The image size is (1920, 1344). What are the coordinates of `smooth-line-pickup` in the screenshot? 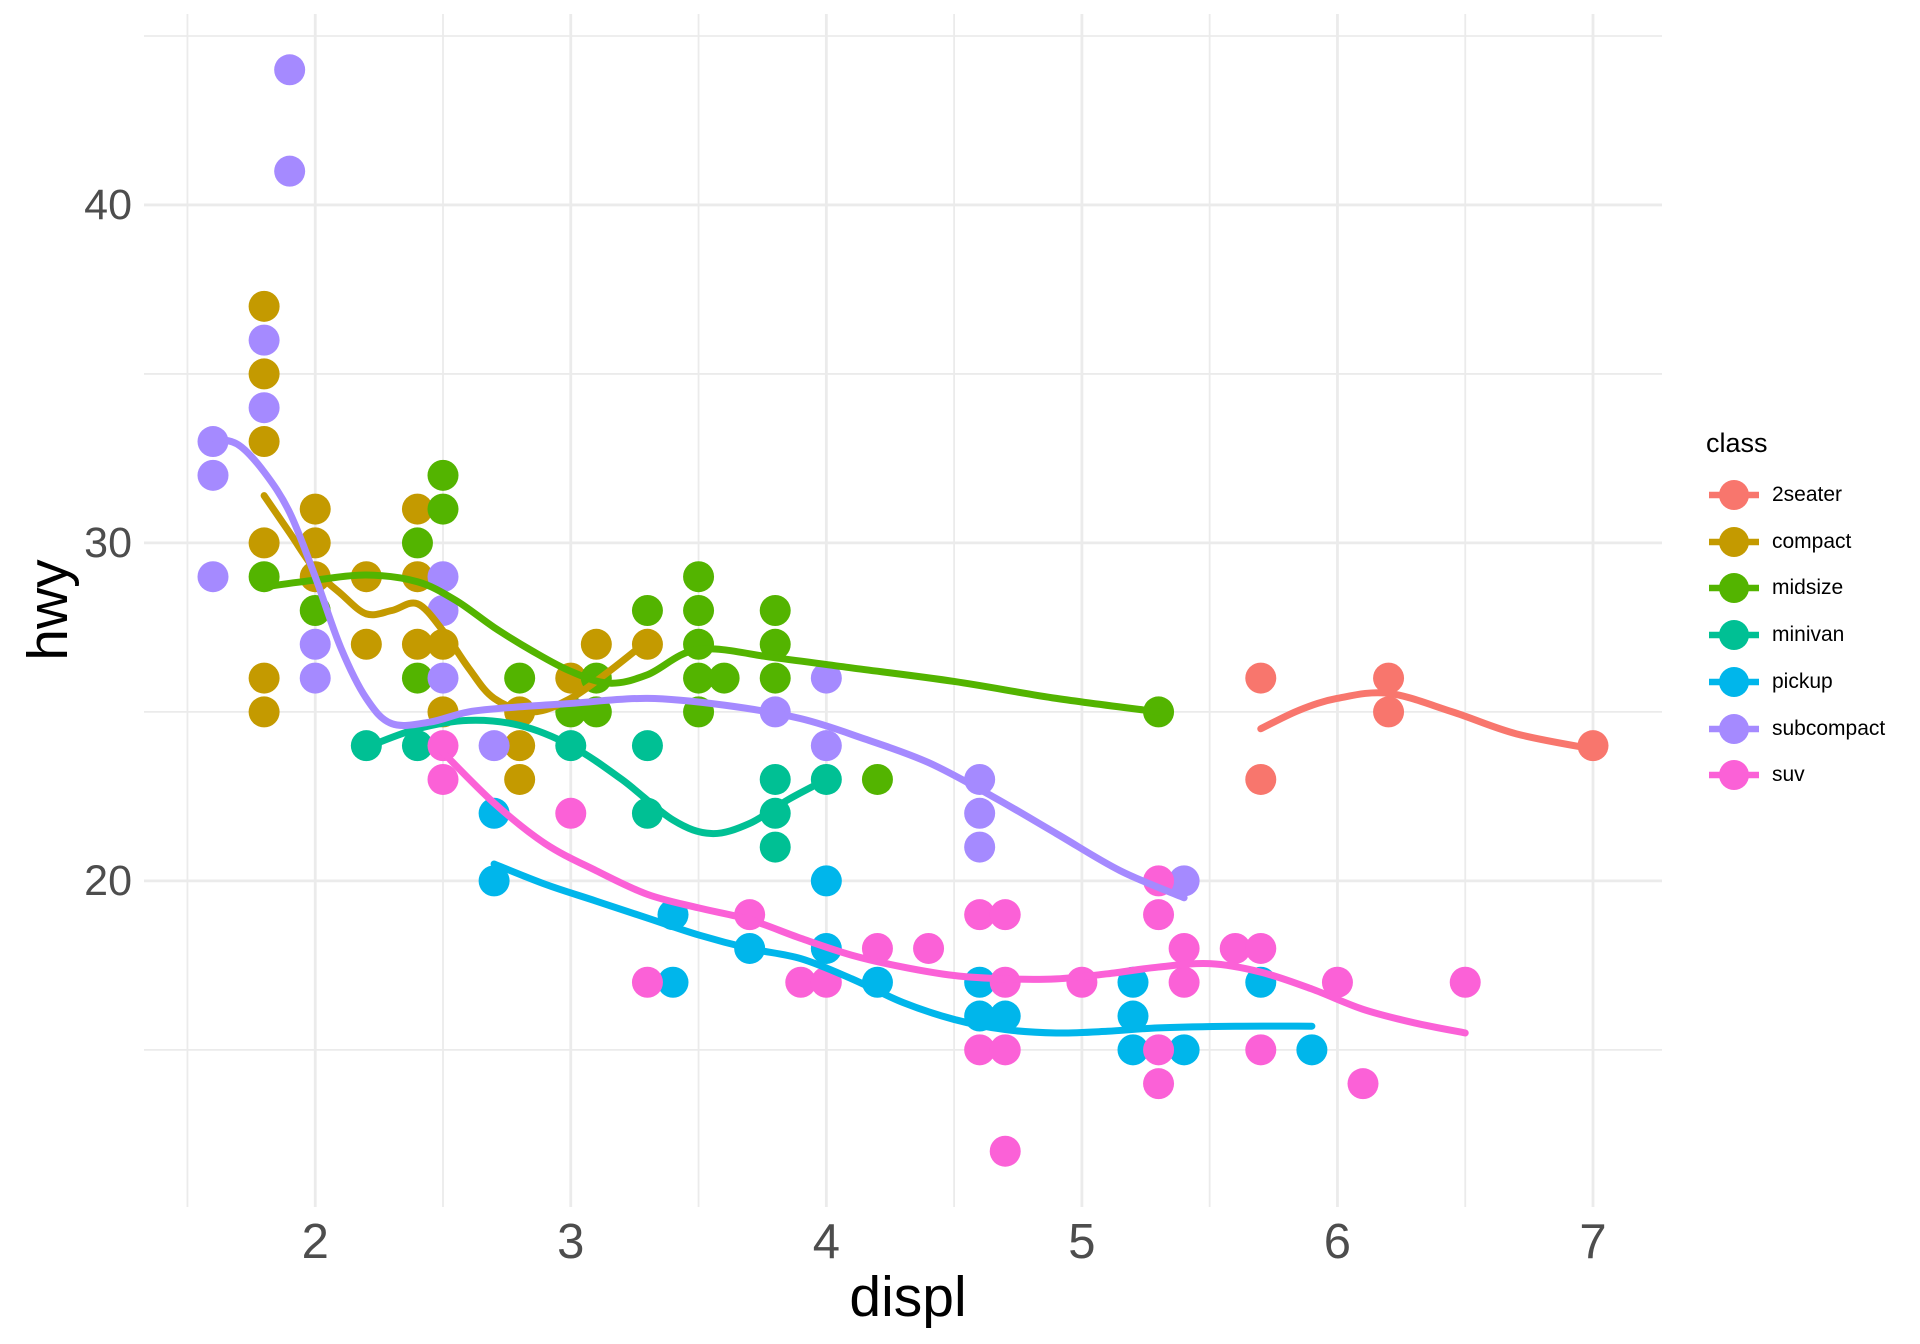 It's located at (903, 948).